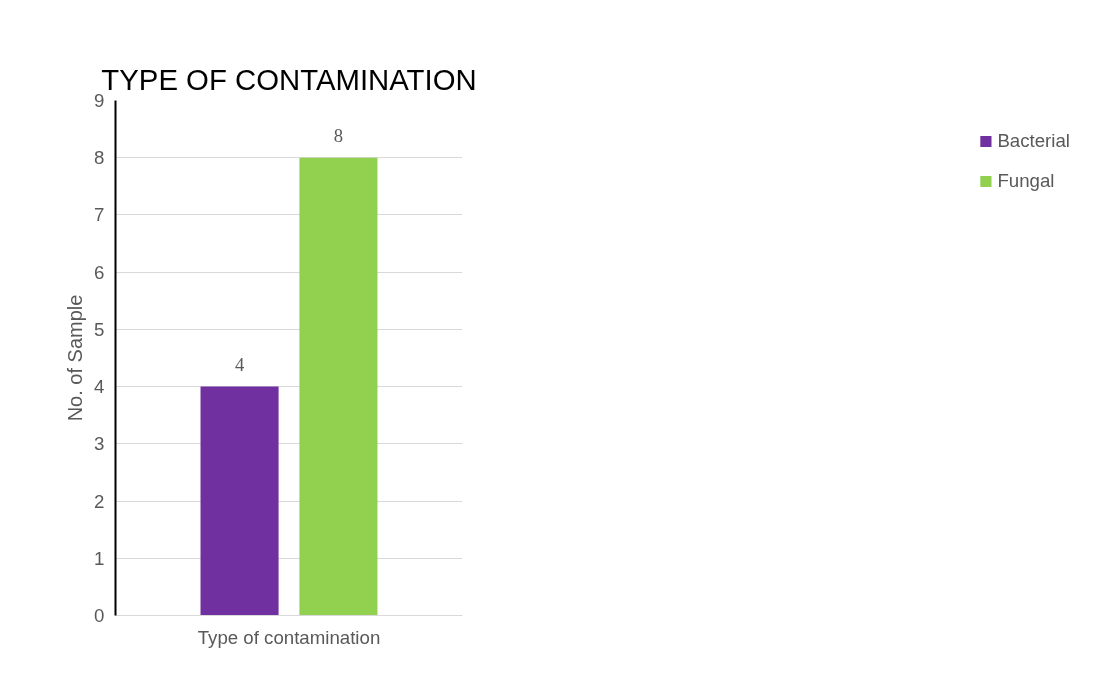 The image size is (1107, 682). Describe the element at coordinates (75, 358) in the screenshot. I see `y-axis-title: No. of Sample` at that location.